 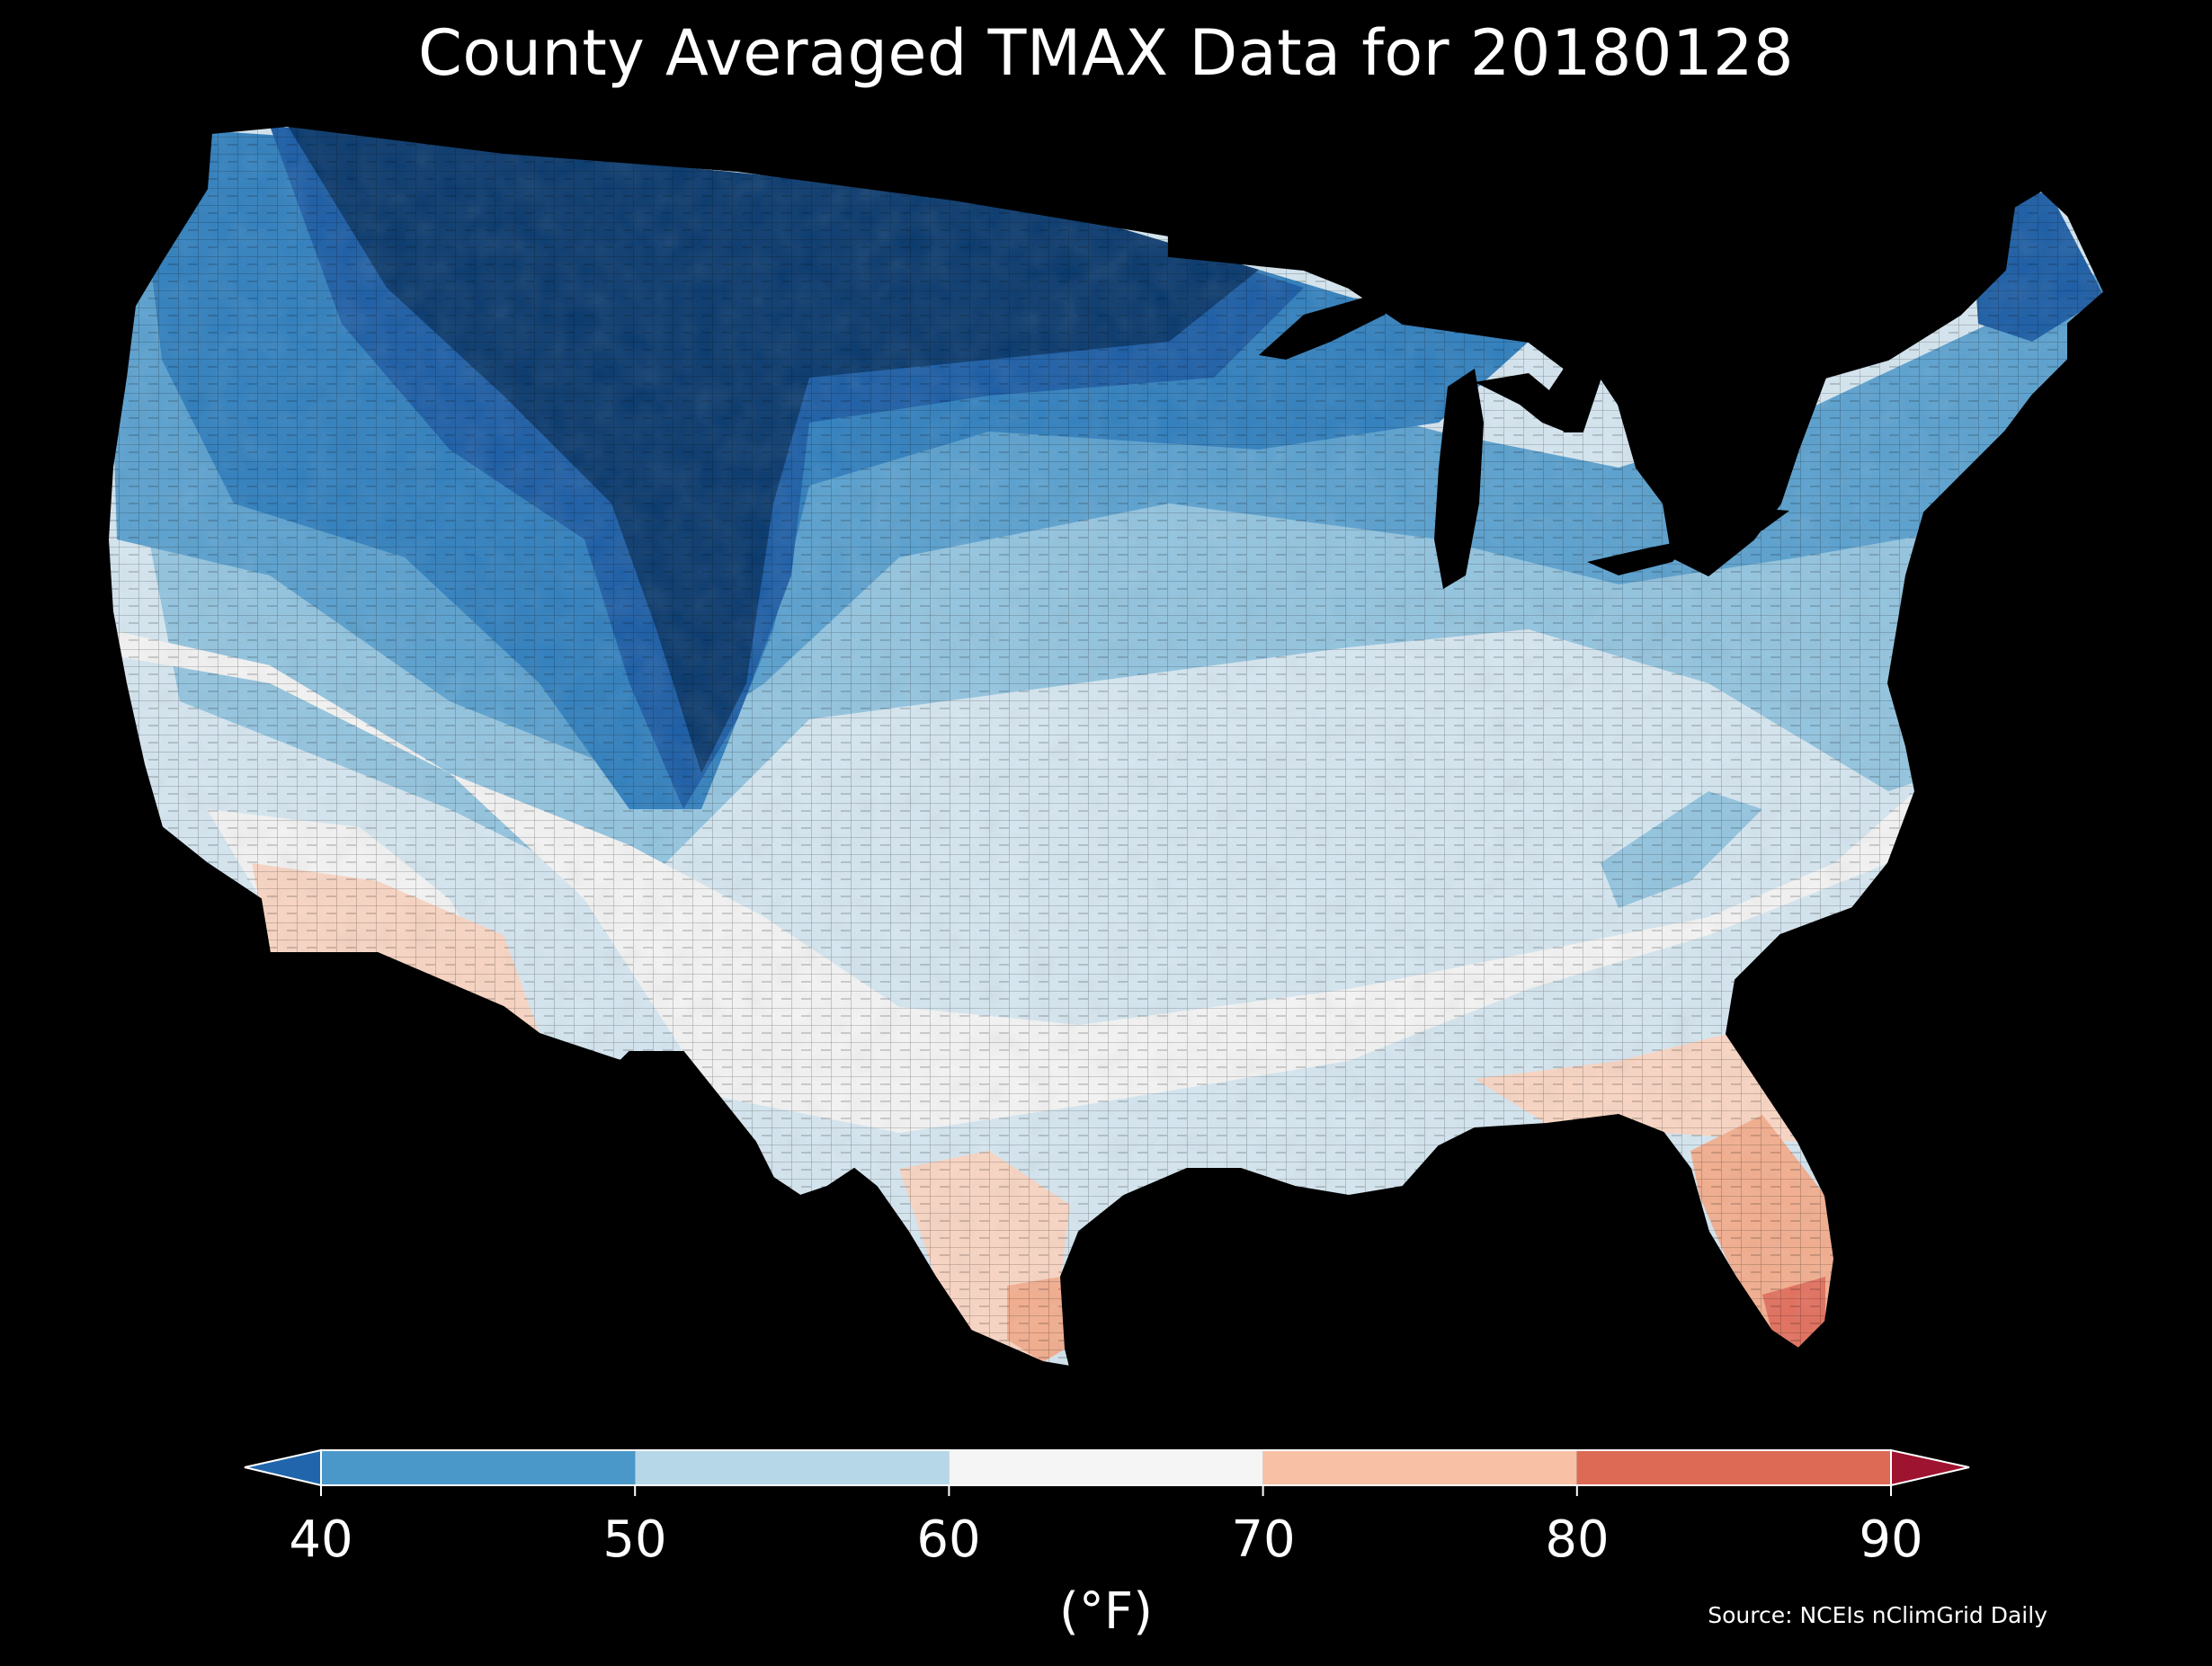 What do you see at coordinates (1459, 479) in the screenshot?
I see `lake-michigan` at bounding box center [1459, 479].